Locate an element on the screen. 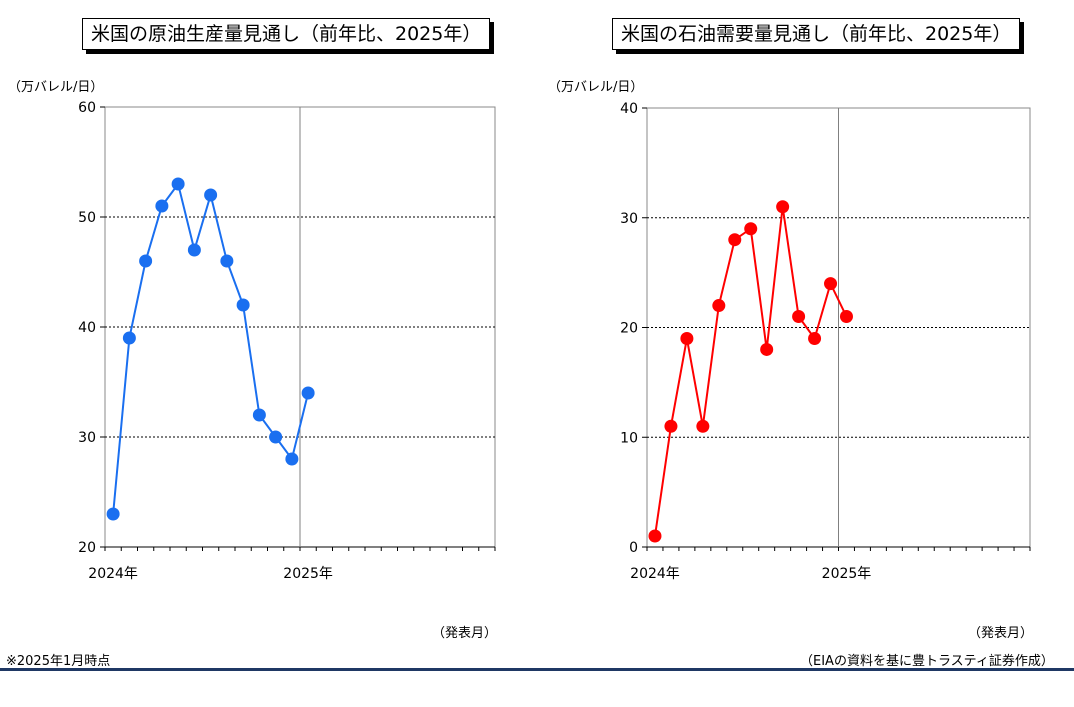  chart-1-x-tick-label: 2025年 is located at coordinates (308, 574).